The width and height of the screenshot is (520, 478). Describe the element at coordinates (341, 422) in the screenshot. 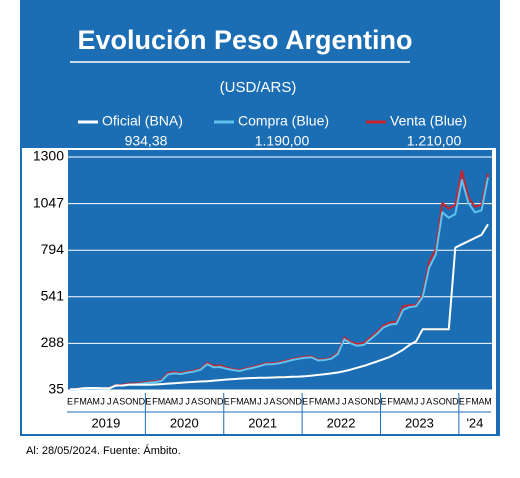

I see `year-label: 2022` at that location.